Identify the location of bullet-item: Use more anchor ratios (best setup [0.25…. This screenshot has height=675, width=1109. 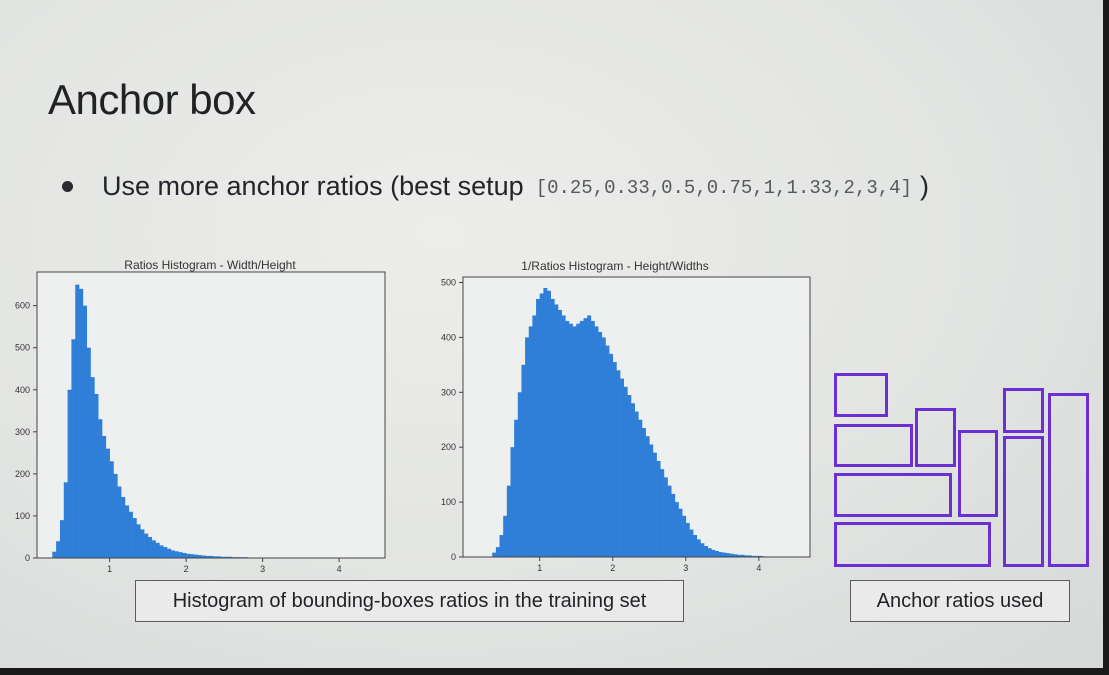
(495, 186).